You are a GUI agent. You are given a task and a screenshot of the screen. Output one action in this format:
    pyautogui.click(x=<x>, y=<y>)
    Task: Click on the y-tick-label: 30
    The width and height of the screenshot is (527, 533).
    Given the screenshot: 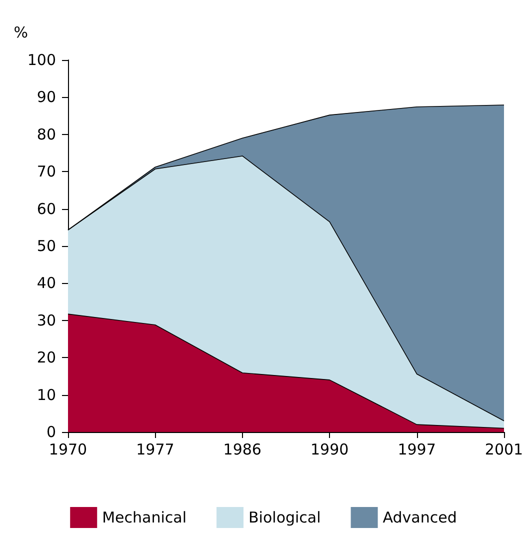 What is the action you would take?
    pyautogui.click(x=46, y=320)
    